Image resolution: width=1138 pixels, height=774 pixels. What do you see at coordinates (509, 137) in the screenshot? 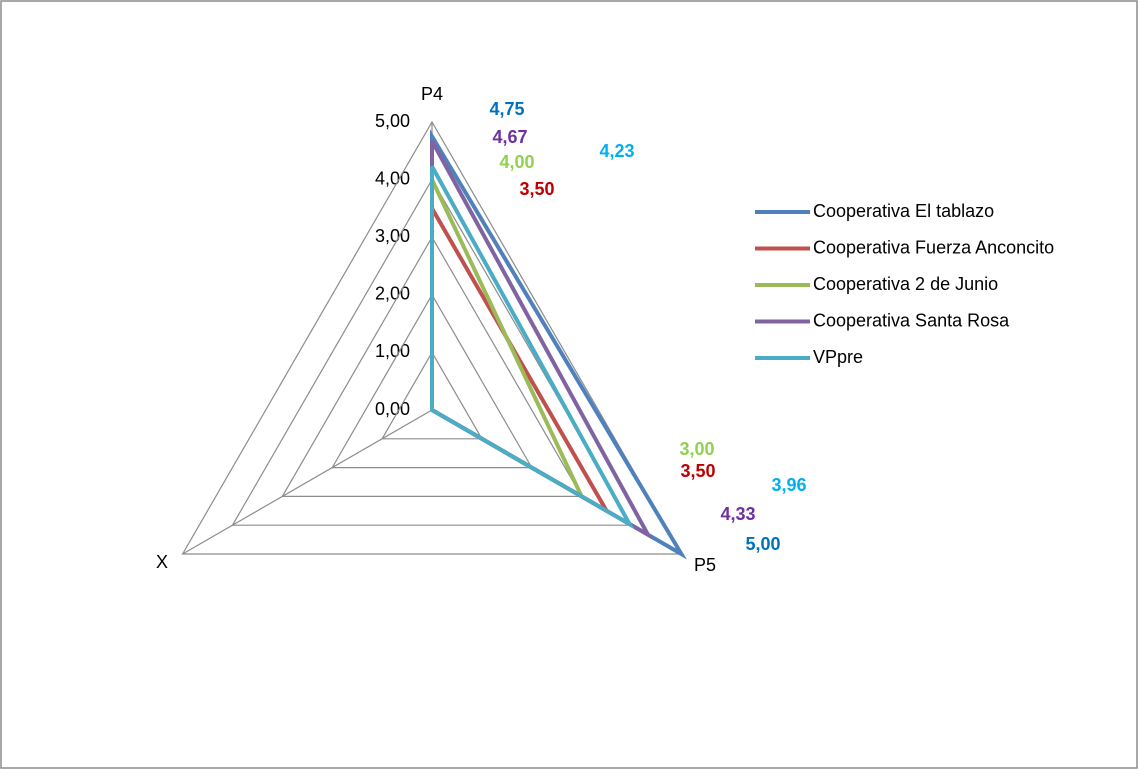
I see `value-label: 4,67` at bounding box center [509, 137].